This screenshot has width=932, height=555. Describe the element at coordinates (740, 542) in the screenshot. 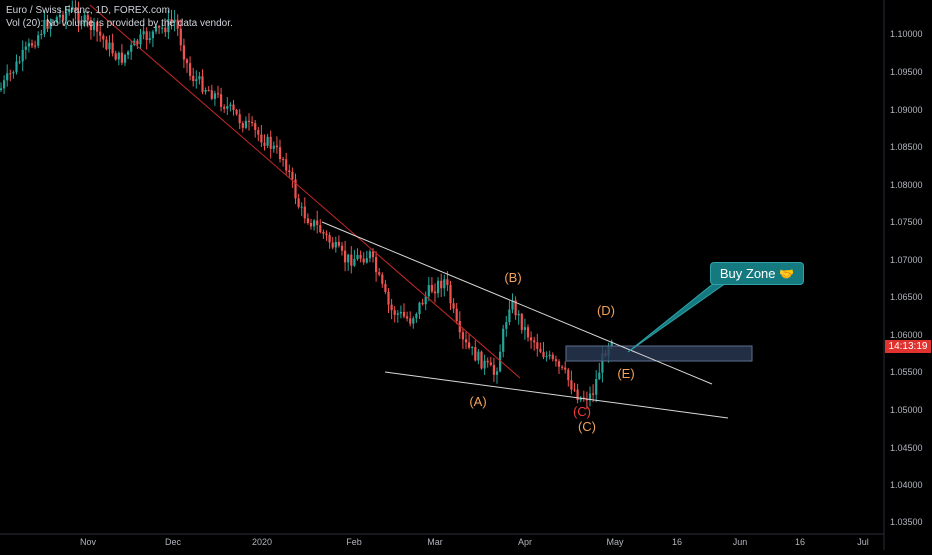

I see `time-tick-label: Jun` at that location.